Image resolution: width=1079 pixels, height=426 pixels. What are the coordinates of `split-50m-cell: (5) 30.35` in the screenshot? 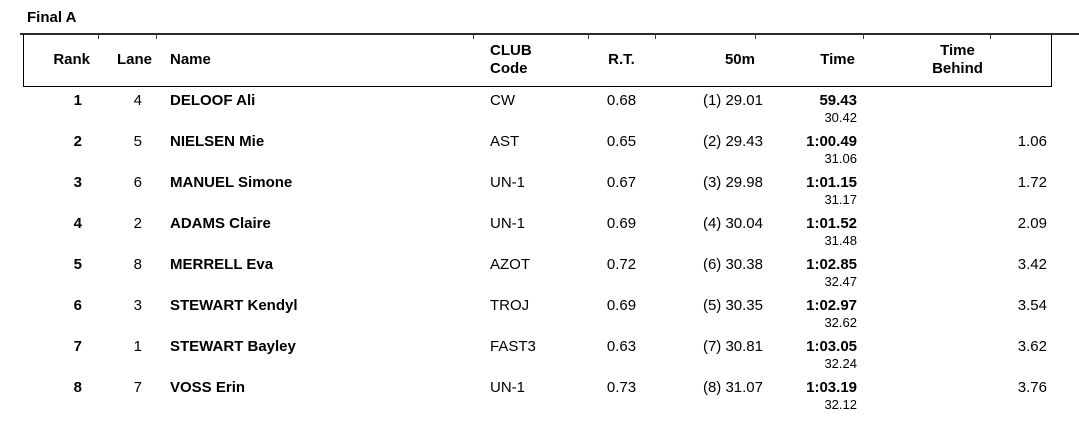 It's located at (732, 305).